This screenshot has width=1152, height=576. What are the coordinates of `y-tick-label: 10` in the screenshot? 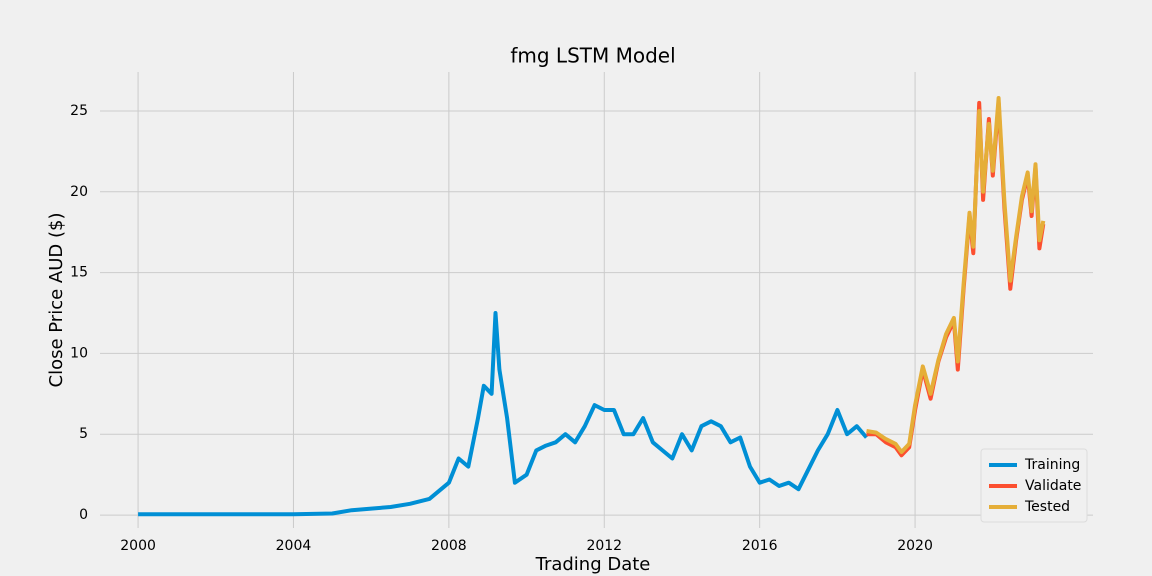 It's located at (79, 353).